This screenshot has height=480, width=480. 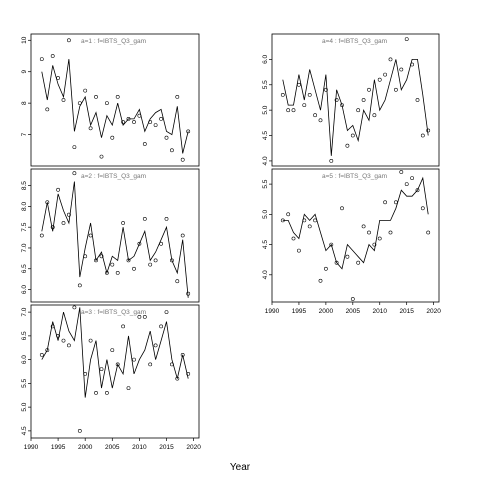 What do you see at coordinates (24, 247) in the screenshot?
I see `y-tick-label: 7.0` at bounding box center [24, 247].